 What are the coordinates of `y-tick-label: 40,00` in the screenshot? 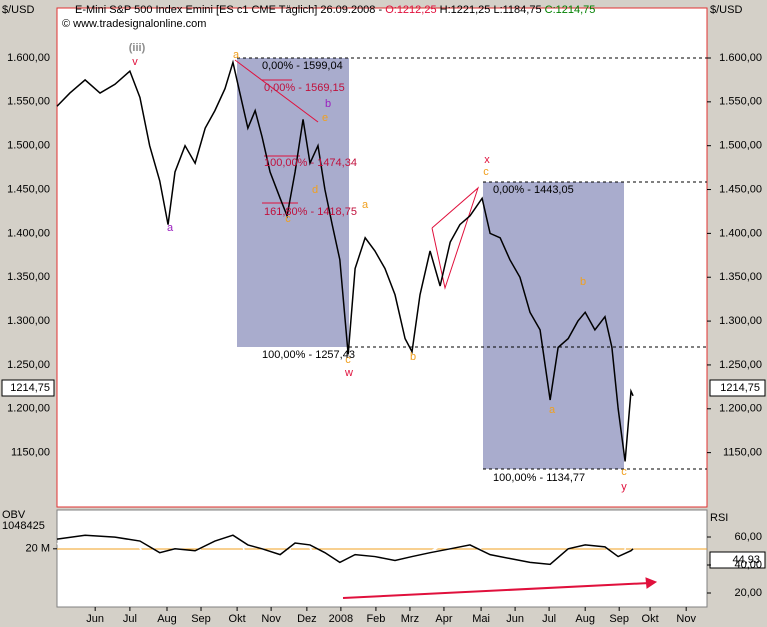 It's located at (748, 565).